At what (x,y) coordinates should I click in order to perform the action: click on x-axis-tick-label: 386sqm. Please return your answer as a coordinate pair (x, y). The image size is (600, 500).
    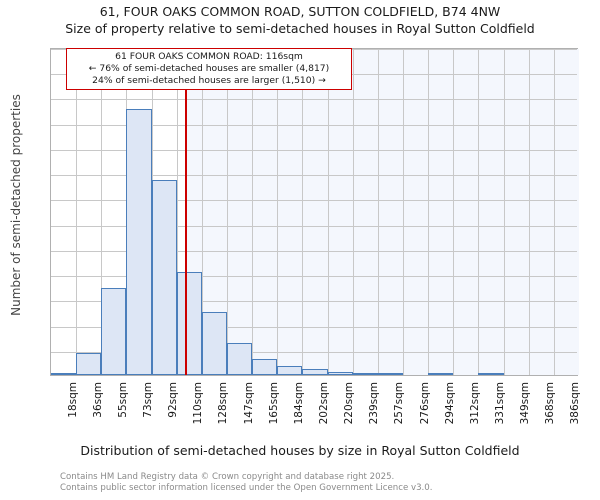
    Looking at the image, I should click on (575, 403).